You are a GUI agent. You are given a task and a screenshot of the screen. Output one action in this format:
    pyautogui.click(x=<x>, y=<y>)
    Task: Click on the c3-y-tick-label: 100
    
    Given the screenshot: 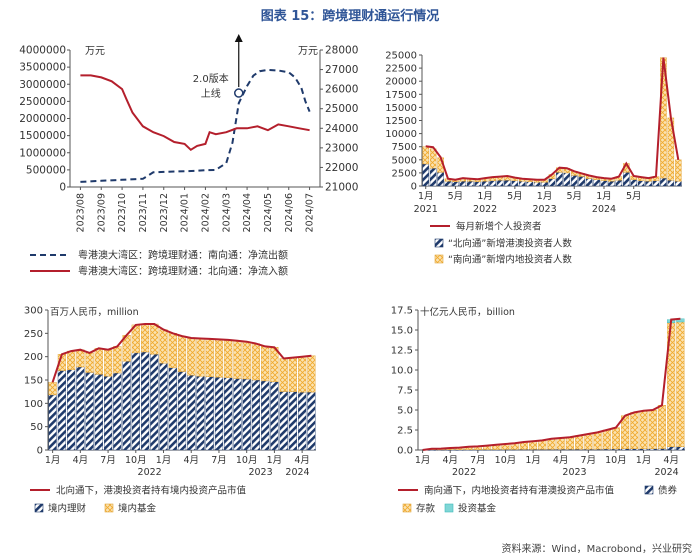 What is the action you would take?
    pyautogui.click(x=33, y=404)
    